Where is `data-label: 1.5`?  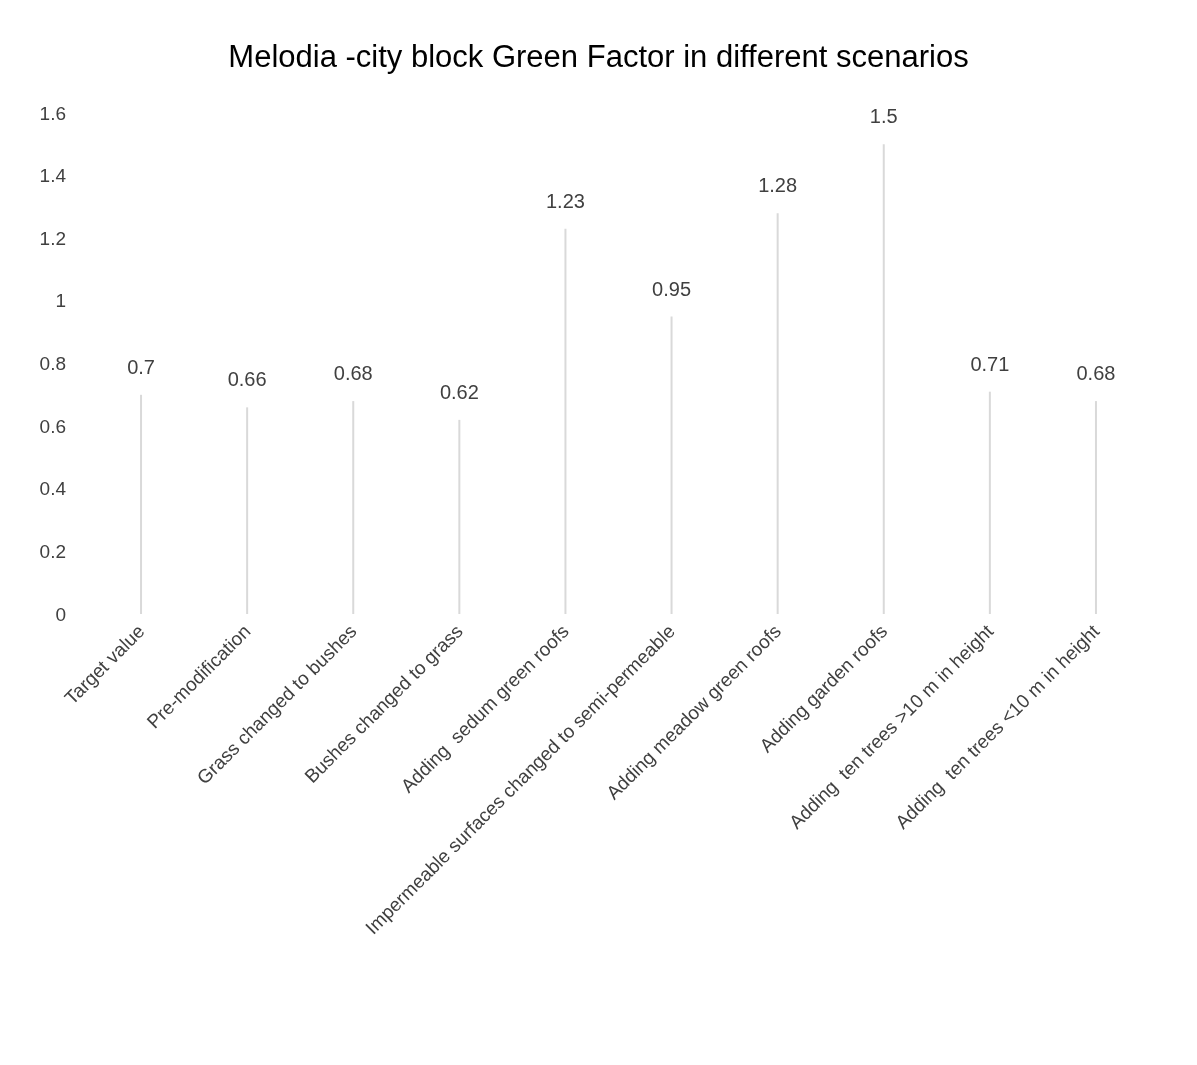 data-label: 1.5 is located at coordinates (883, 116).